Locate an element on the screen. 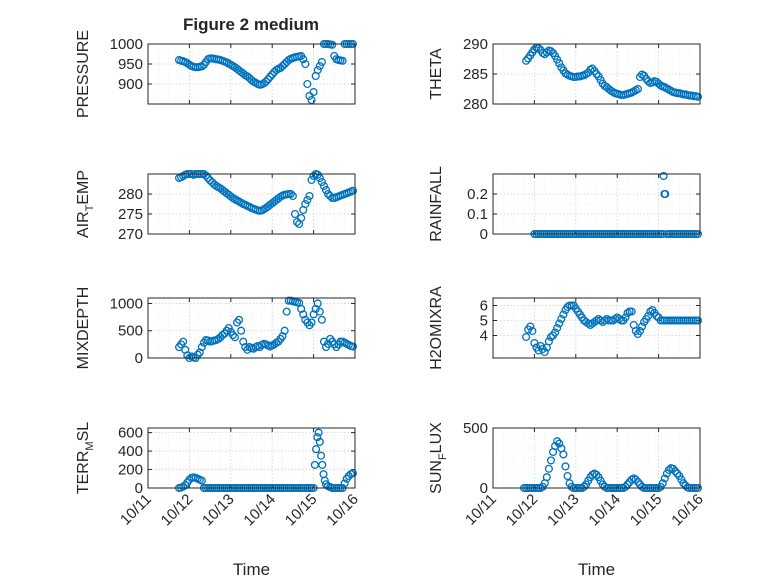  y-axis-label-subscript: M is located at coordinates (90, 445).